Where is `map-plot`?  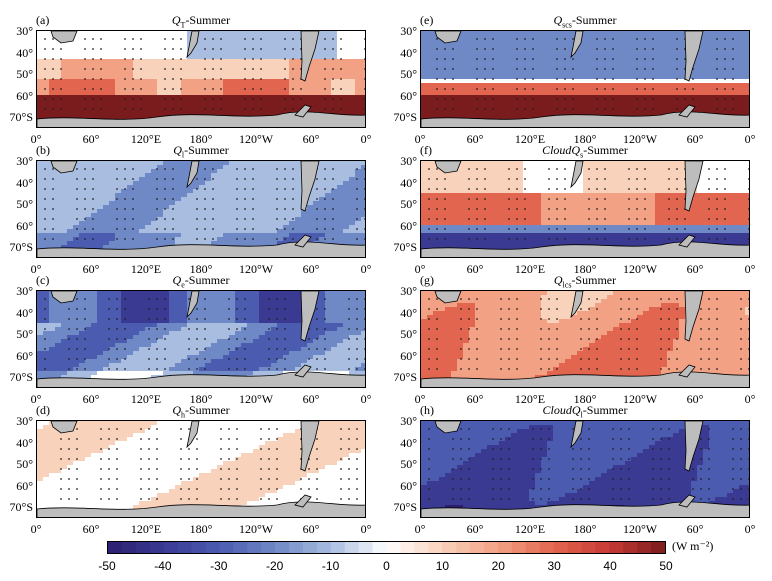 map-plot is located at coordinates (585, 339).